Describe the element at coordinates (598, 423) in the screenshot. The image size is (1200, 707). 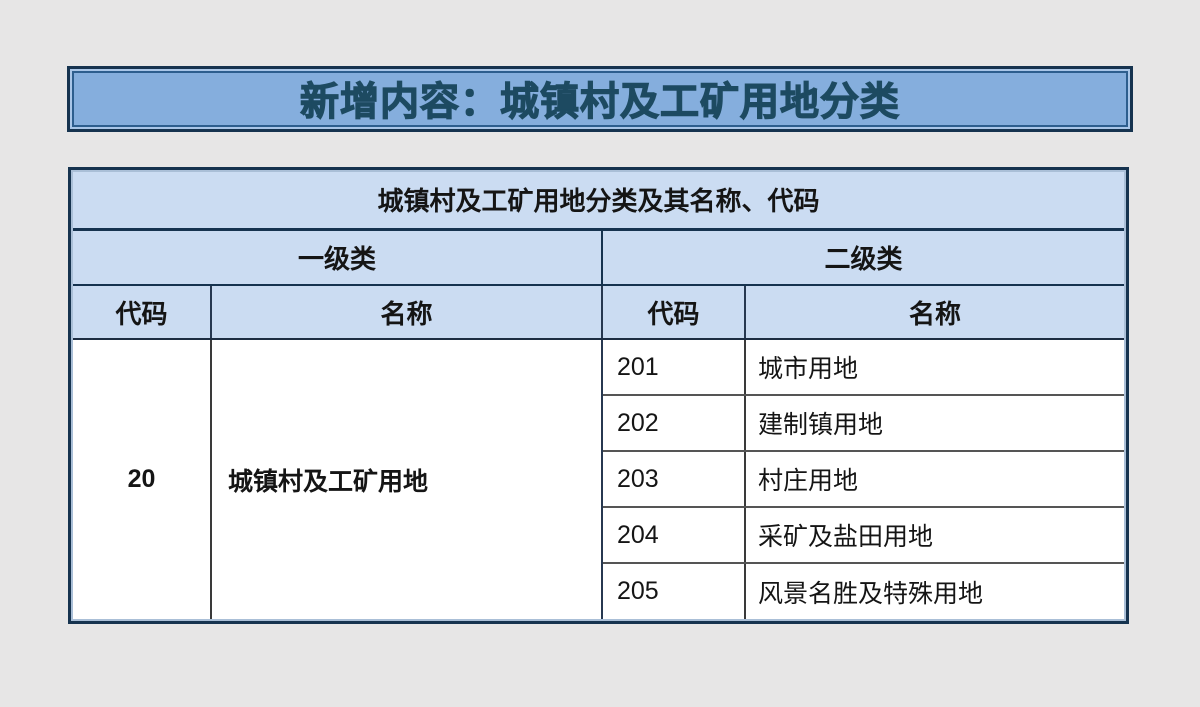
I see `table-row: 202 建制镇用地` at that location.